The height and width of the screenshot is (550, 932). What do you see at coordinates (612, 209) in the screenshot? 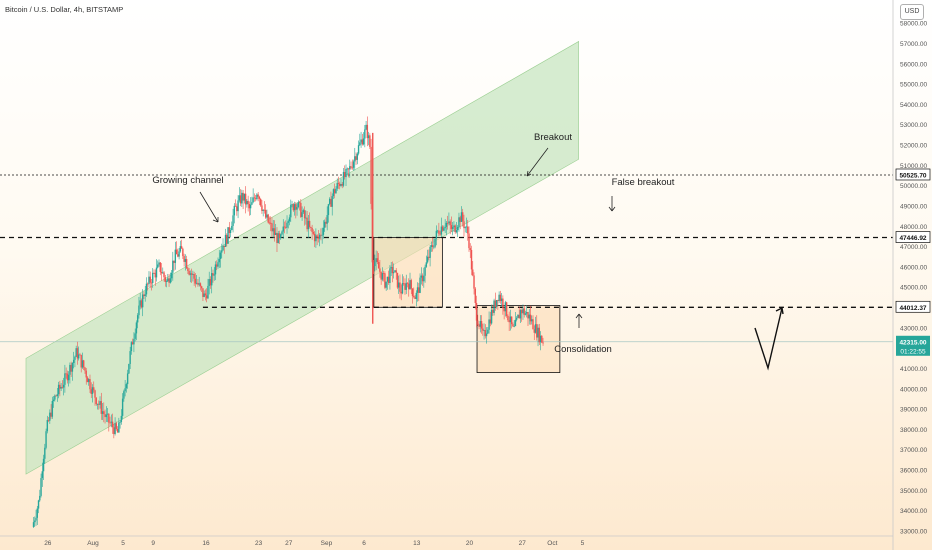
I see `false-breakout-arrowhead` at bounding box center [612, 209].